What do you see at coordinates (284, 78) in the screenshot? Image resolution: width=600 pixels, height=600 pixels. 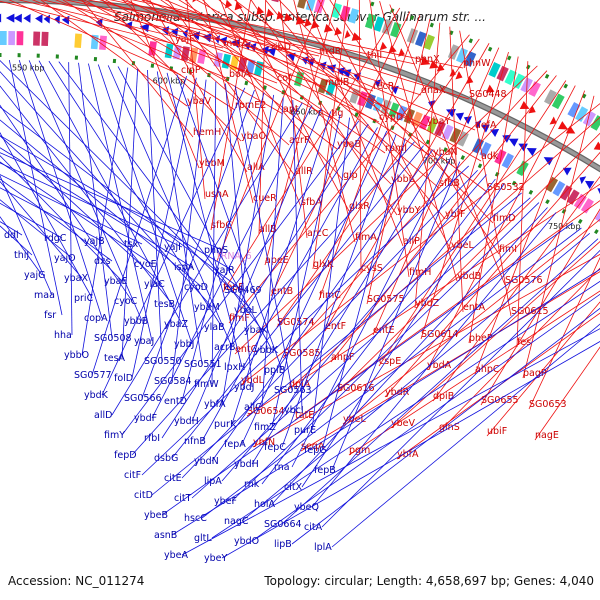 I see `forward-gene-label: cof` at bounding box center [284, 78].